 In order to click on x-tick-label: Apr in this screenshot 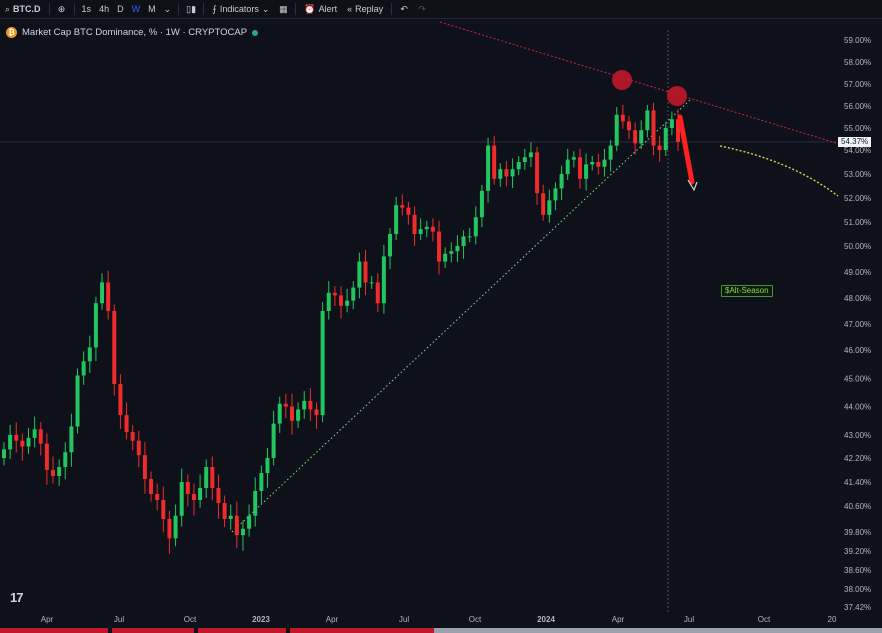, I will do `click(47, 619)`.